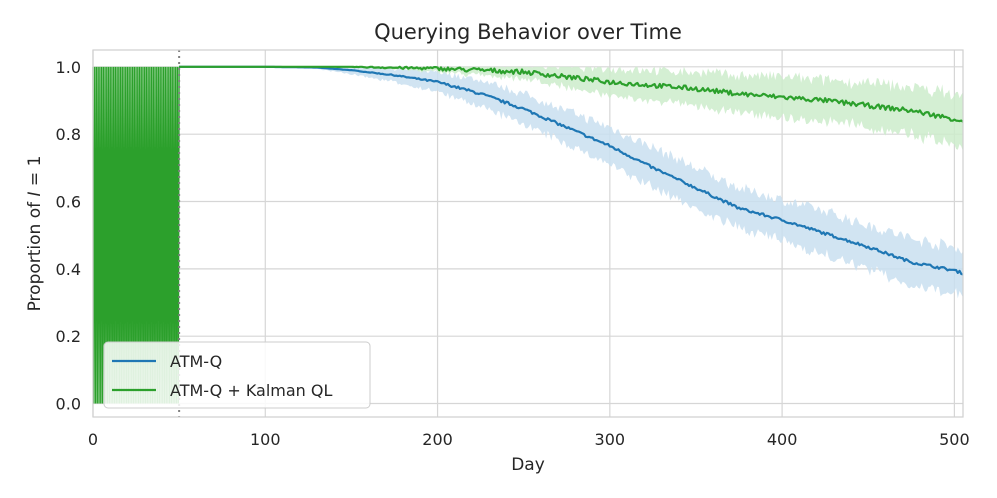 This screenshot has height=498, width=997. Describe the element at coordinates (35, 234) in the screenshot. I see `y-axis-title: Proportion of I = 1` at that location.